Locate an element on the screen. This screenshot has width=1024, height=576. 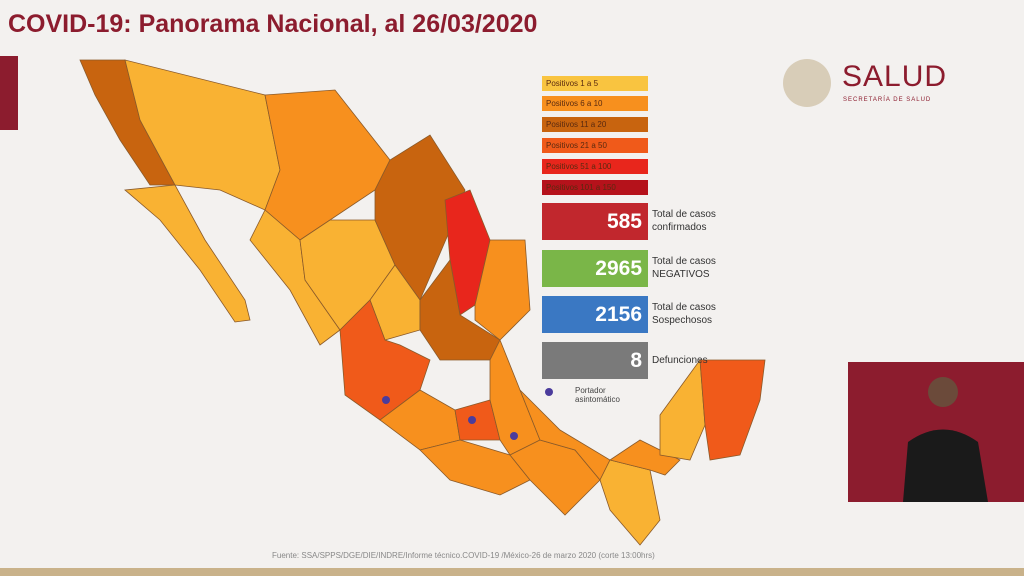
legend-item: Positivos 101 a 150 is located at coordinates (595, 187).